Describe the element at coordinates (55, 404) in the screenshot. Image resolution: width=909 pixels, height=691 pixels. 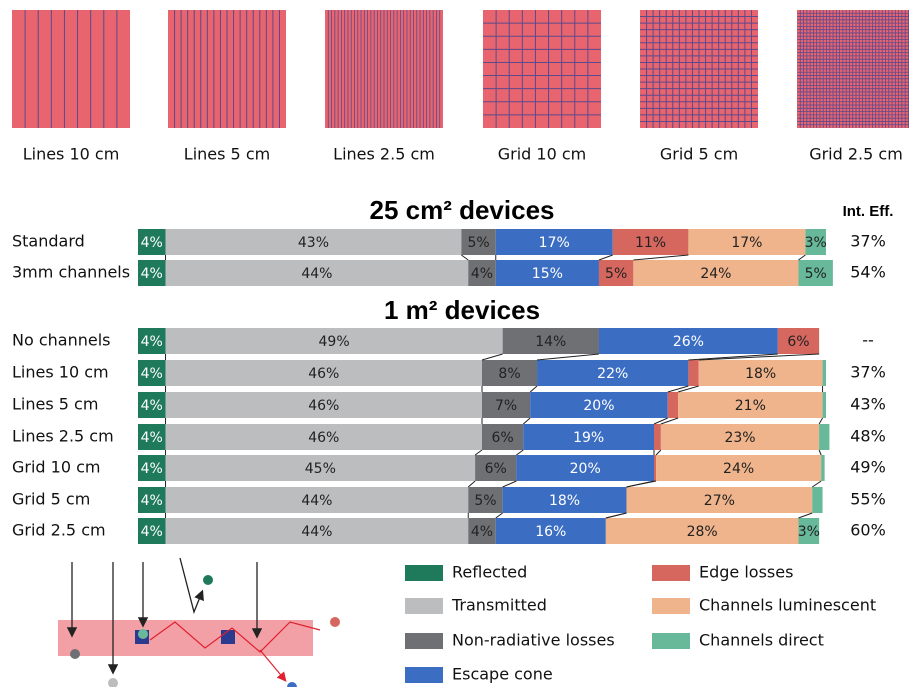
I see `category-label: Lines 5 cm` at that location.